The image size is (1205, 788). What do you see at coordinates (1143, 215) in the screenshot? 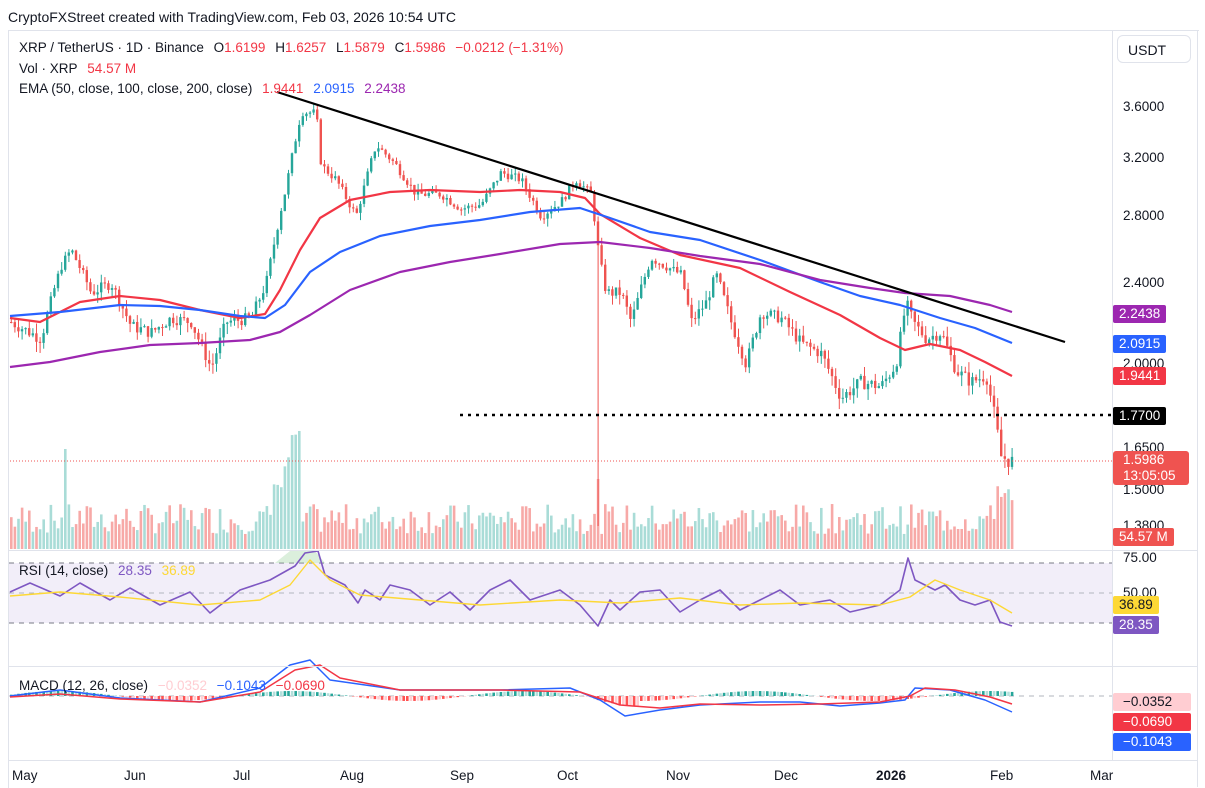
I see `price-tick: 2.8000` at bounding box center [1143, 215].